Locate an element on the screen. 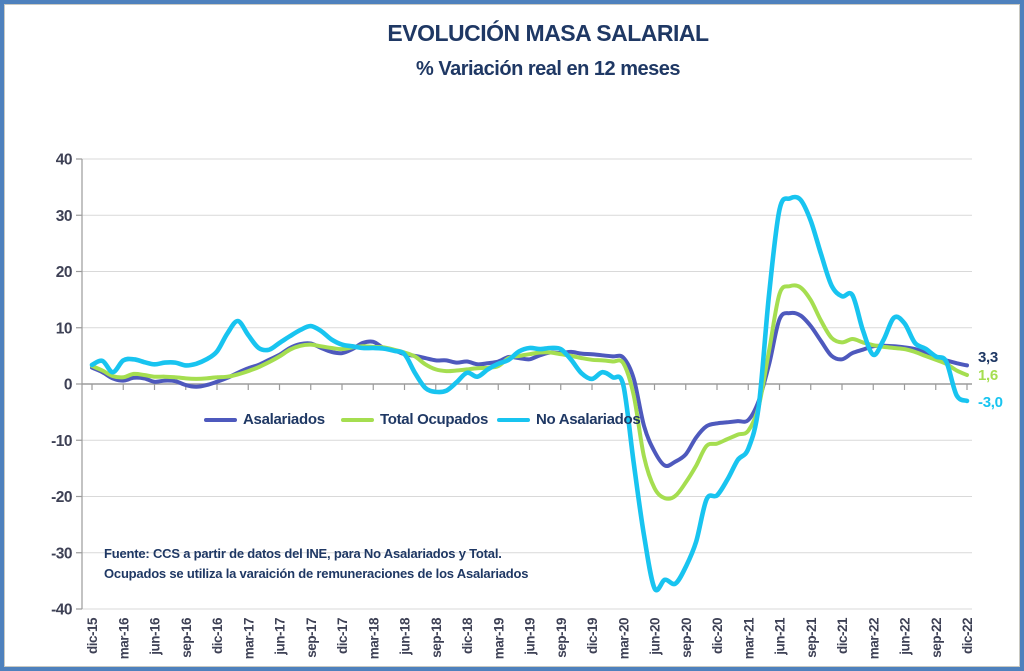 The image size is (1024, 671). y-axis-tick-label: 40 is located at coordinates (64, 160).